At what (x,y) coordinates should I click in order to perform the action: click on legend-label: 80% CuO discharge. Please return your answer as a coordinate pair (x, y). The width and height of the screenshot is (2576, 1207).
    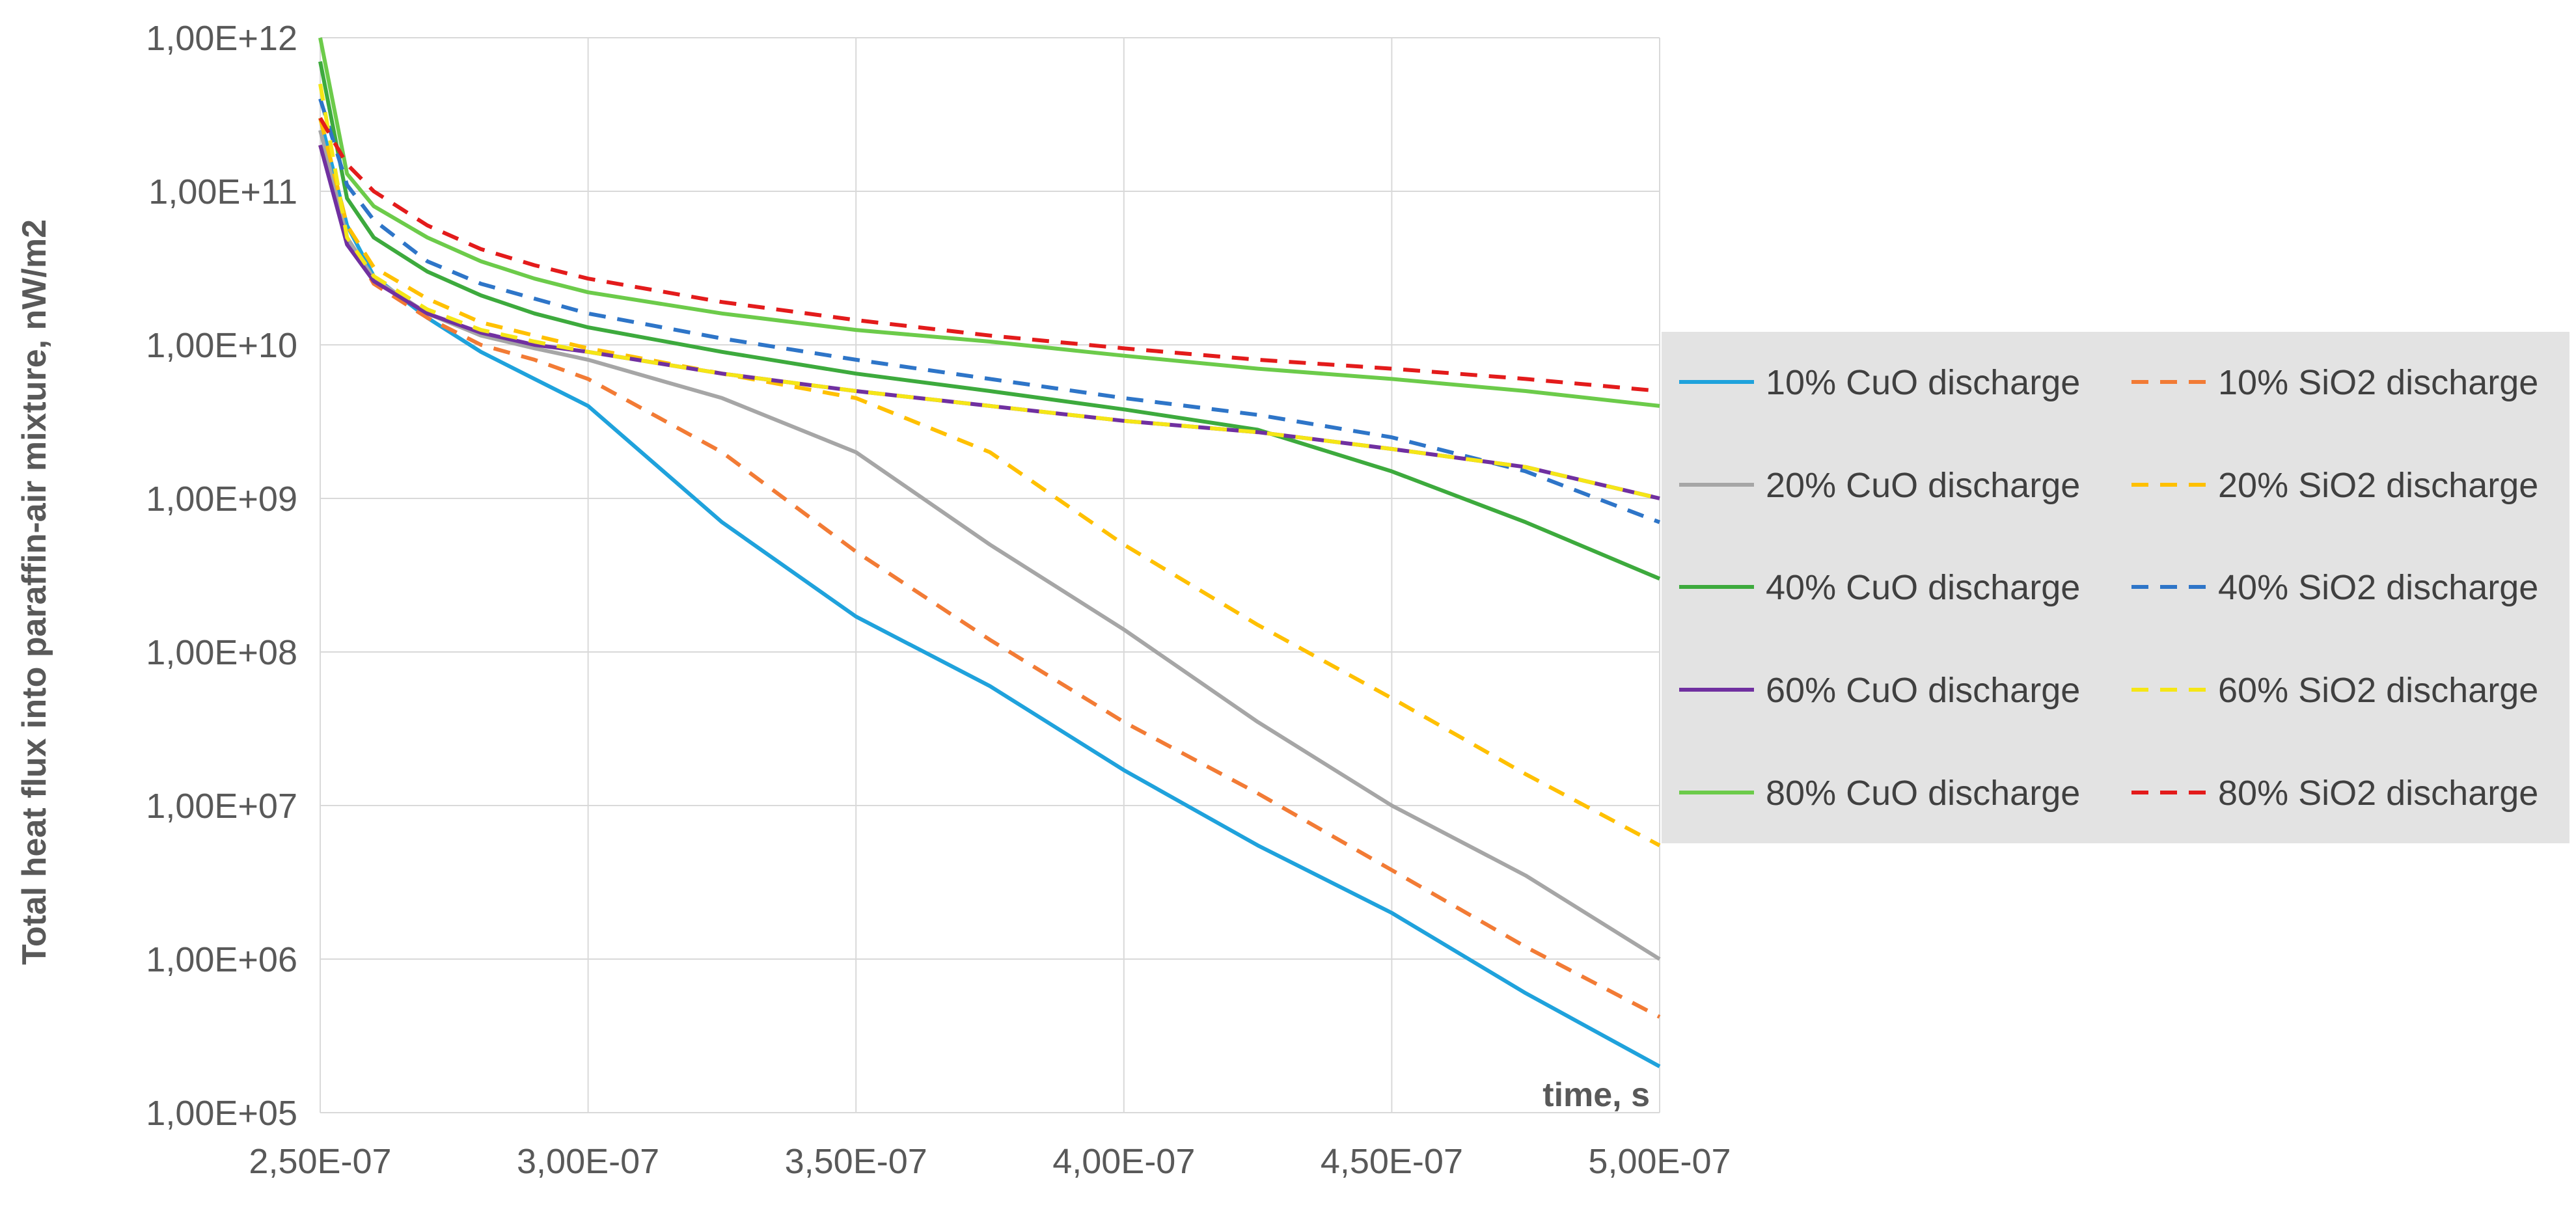
    Looking at the image, I should click on (1923, 793).